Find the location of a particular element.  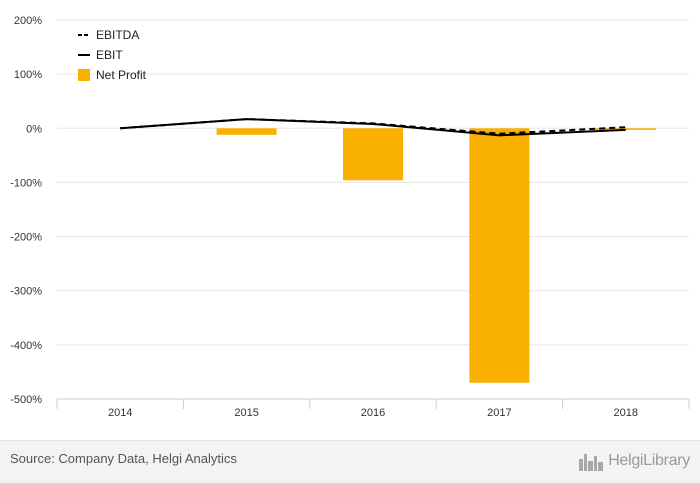

y-tick-label: -500% is located at coordinates (26, 400).